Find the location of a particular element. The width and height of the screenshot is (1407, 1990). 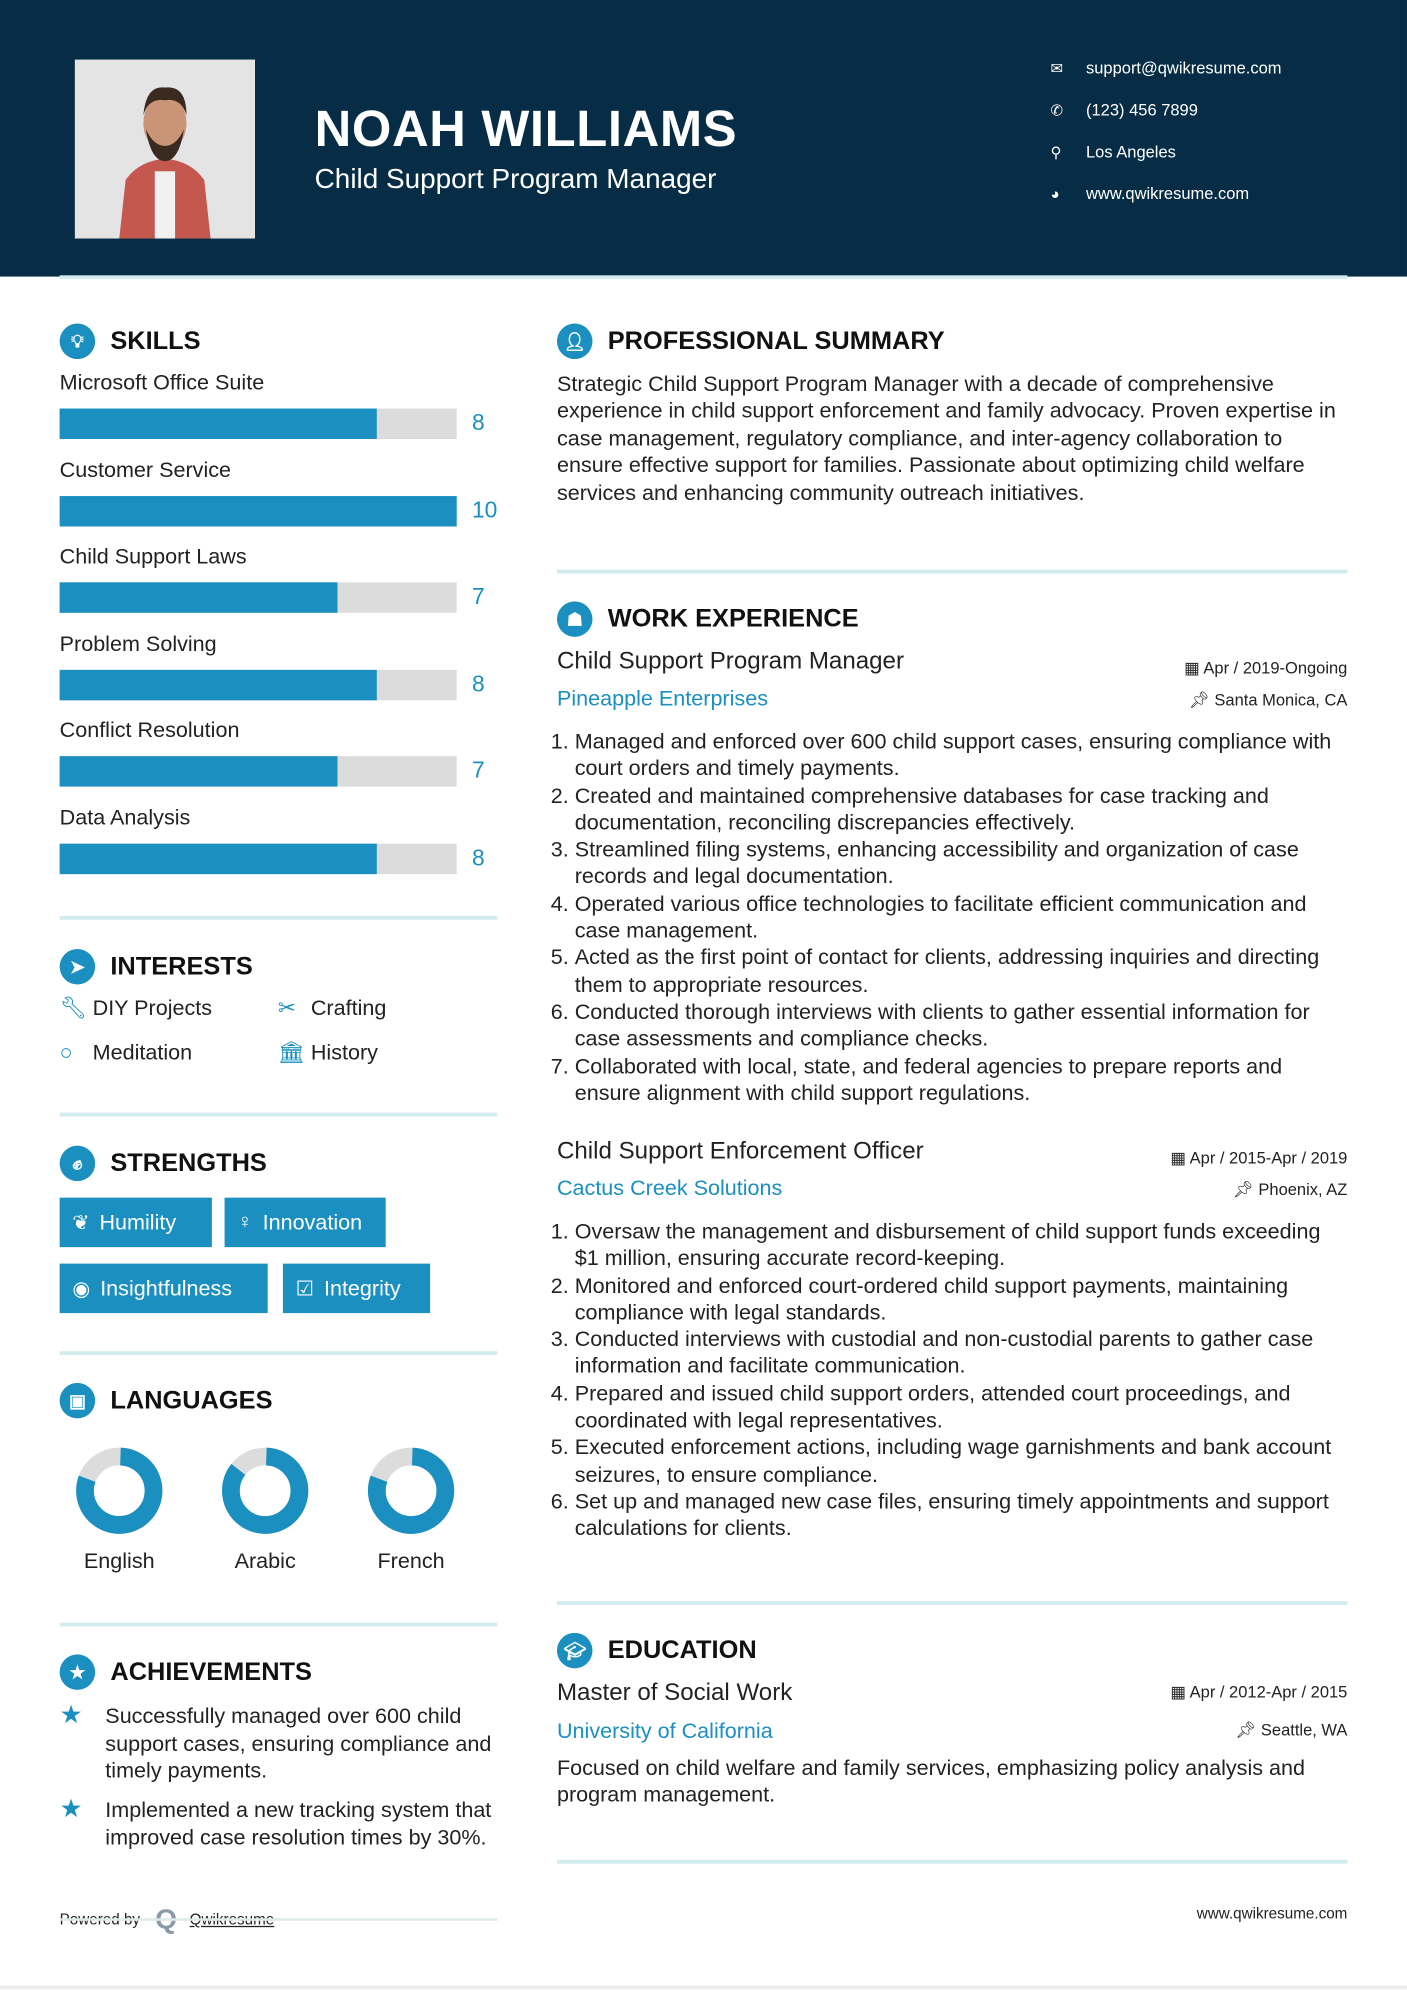

languages-heading: ▣ LANGUAGES is located at coordinates (166, 1400).